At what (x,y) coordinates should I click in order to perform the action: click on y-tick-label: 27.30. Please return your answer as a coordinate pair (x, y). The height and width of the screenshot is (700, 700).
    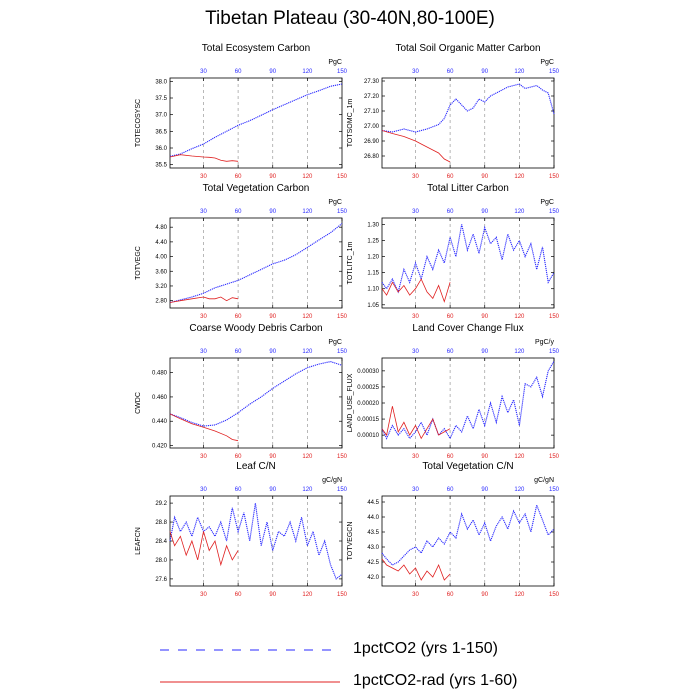
    Looking at the image, I should click on (372, 82).